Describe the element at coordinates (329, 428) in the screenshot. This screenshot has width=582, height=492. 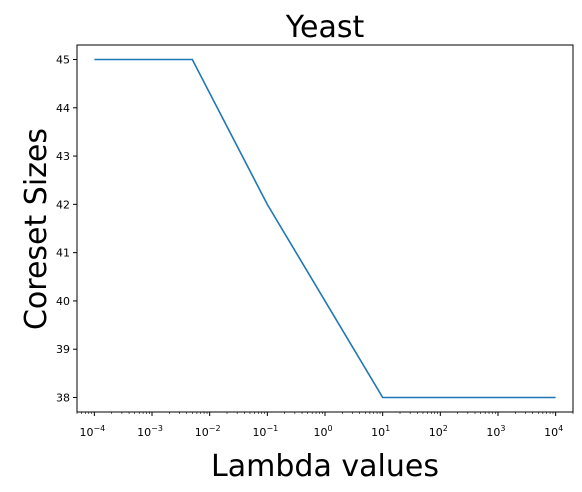
I see `x-tick-exponent: 0` at that location.